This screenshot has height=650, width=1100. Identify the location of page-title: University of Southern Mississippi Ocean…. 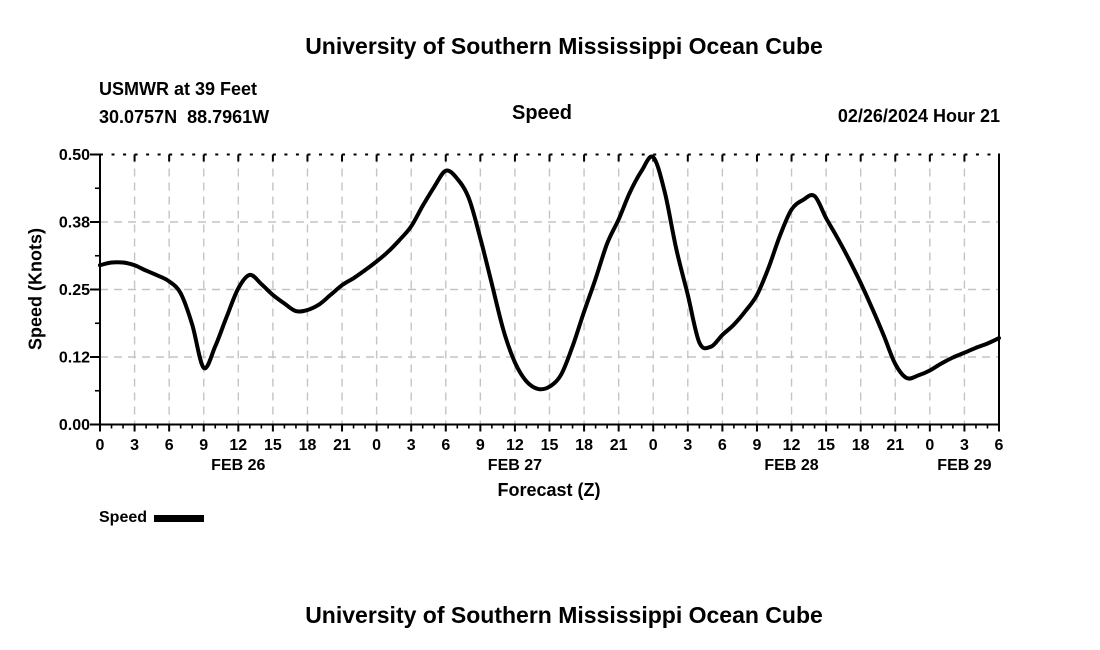
(564, 46).